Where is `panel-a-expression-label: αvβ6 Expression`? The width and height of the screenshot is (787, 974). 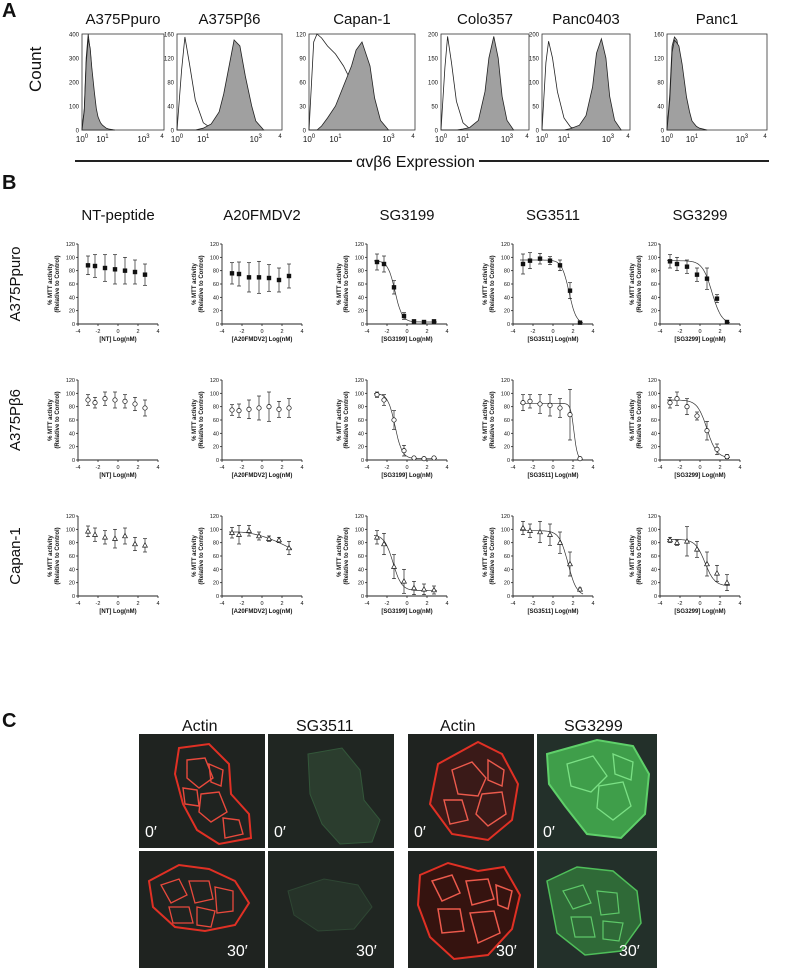
panel-a-expression-label: αvβ6 Expression is located at coordinates (415, 163).